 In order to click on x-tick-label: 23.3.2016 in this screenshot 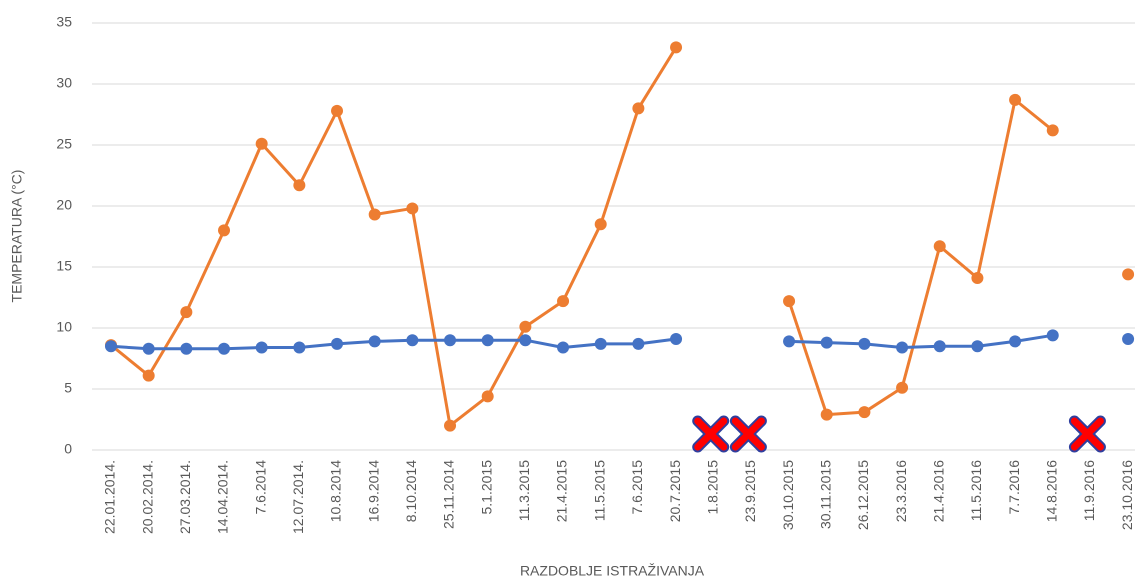, I will do `click(901, 491)`.